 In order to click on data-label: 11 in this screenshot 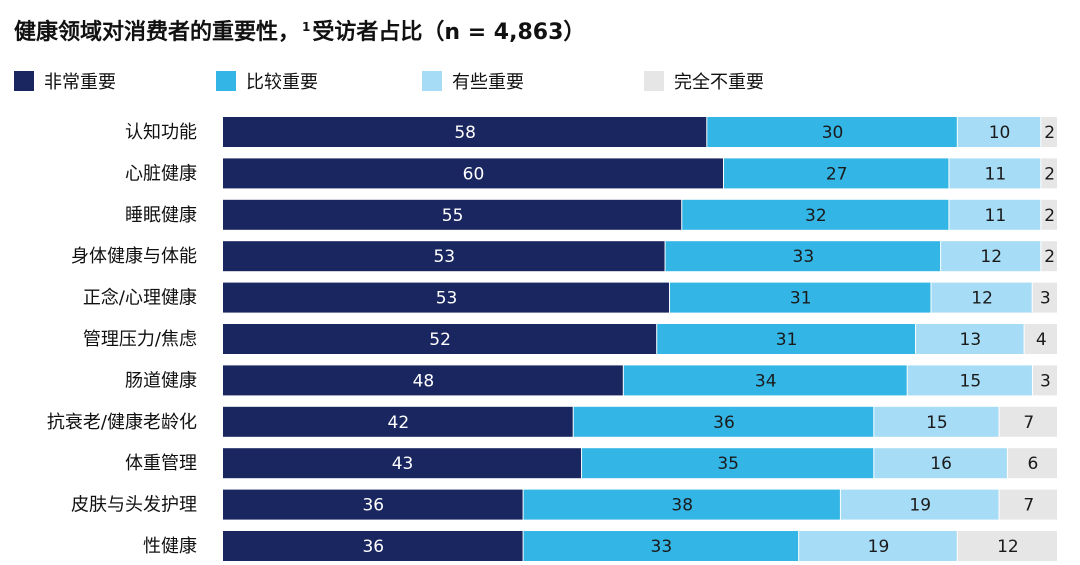, I will do `click(996, 216)`.